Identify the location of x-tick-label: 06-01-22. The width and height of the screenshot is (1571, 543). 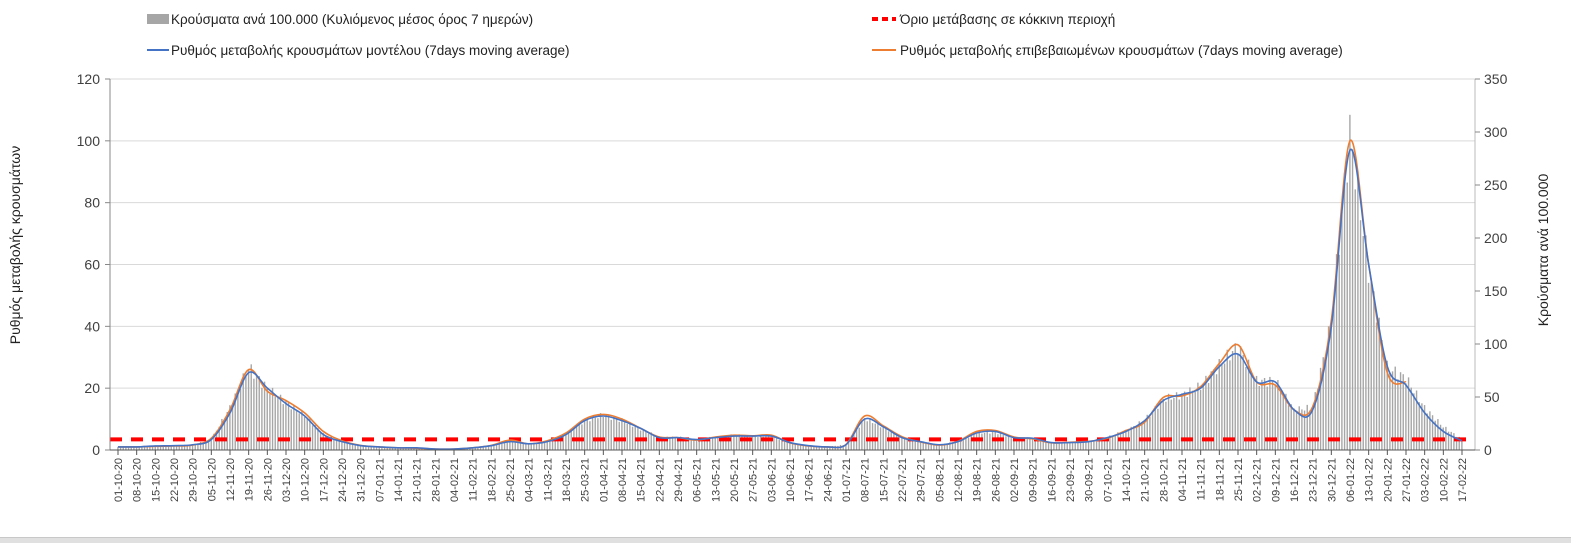
(1351, 480).